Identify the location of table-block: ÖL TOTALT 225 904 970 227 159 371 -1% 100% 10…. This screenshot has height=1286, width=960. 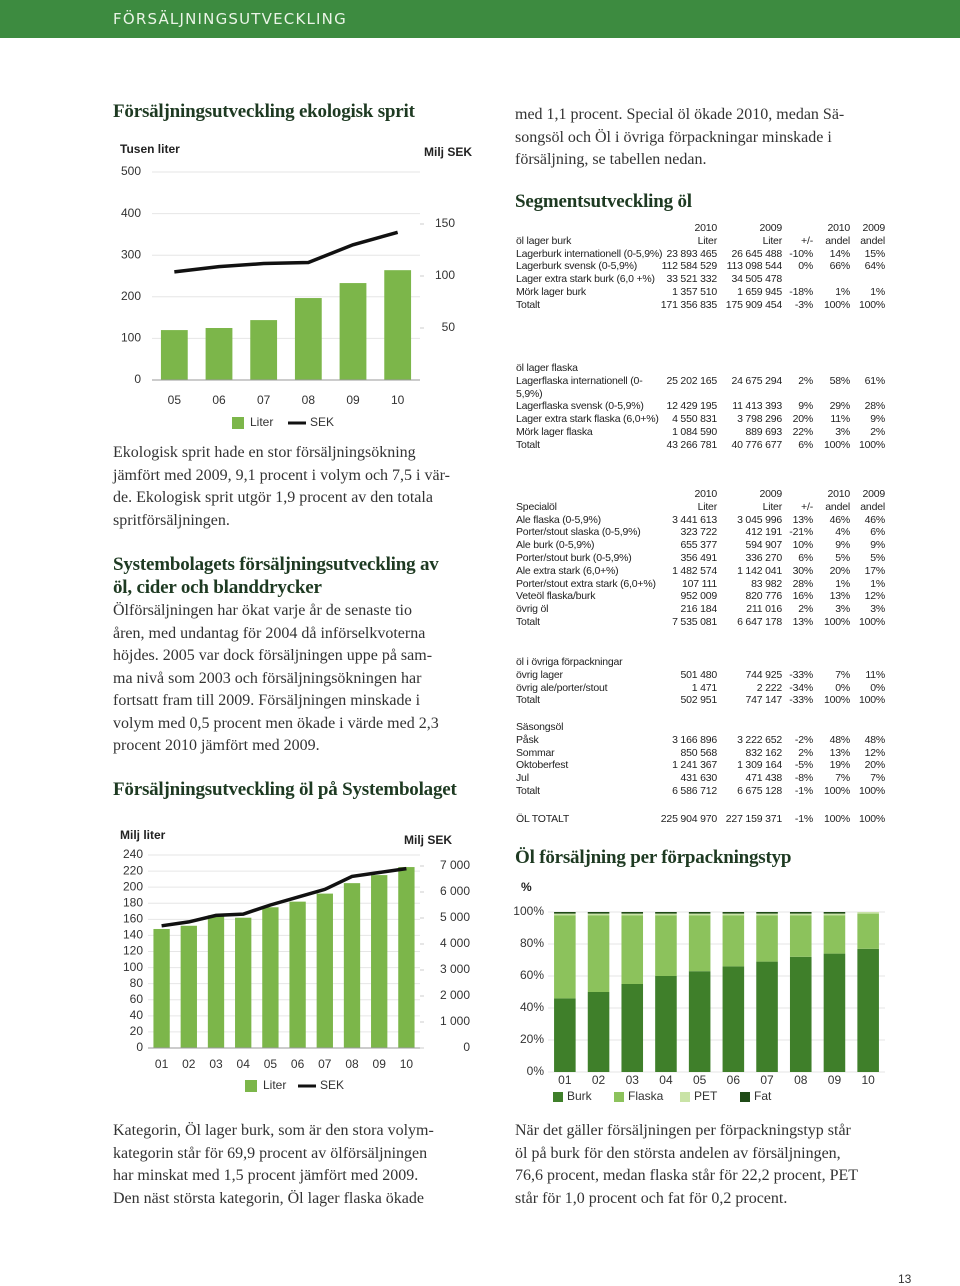
(700, 819).